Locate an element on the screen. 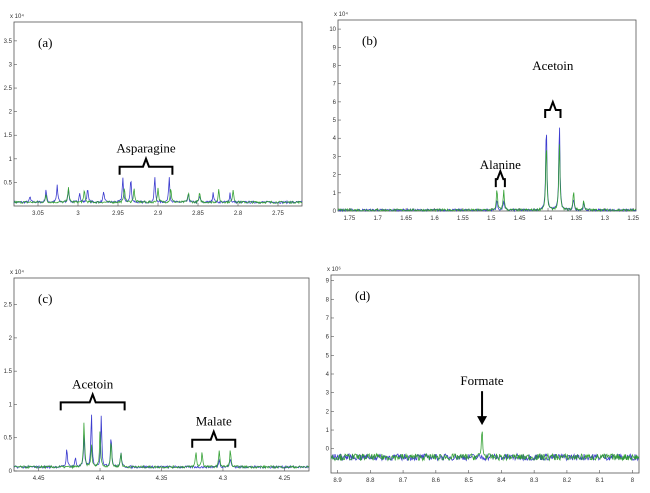 This screenshot has width=650, height=493. x-tick-label: 4.35 is located at coordinates (162, 479).